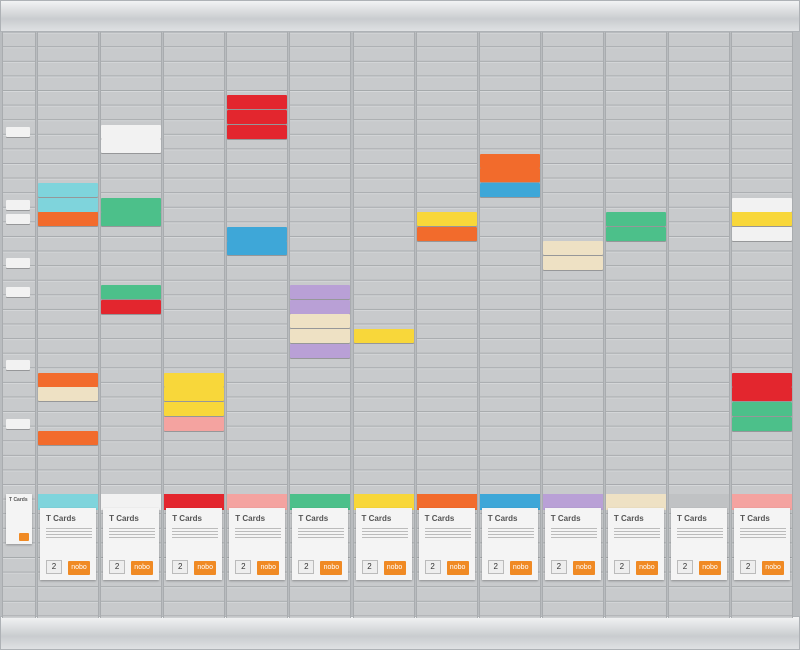 The height and width of the screenshot is (652, 800). I want to click on pack-body: T Cards, so click(19, 519).